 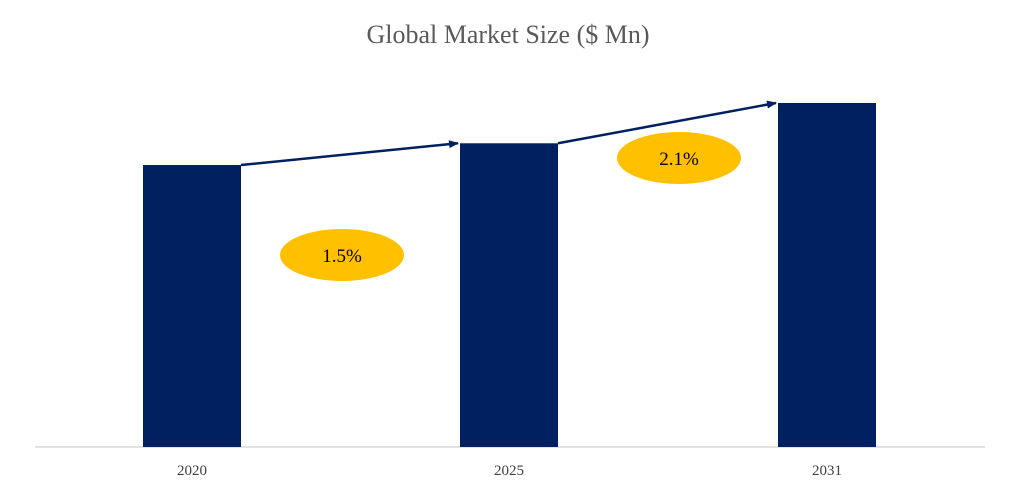 I want to click on x-tick-label: 2031, so click(x=827, y=471).